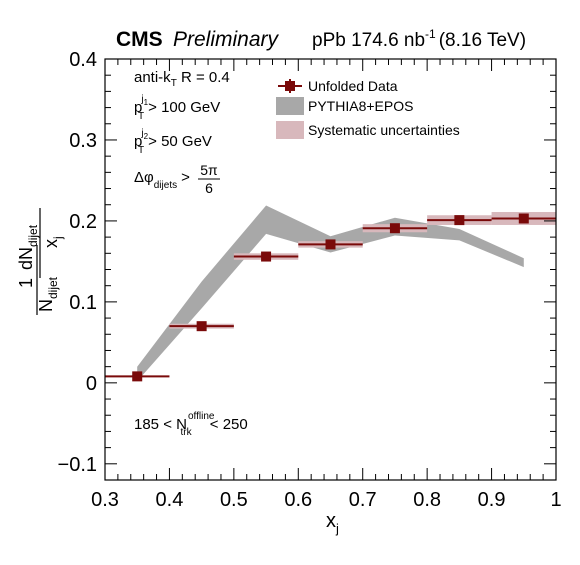 Image resolution: width=580 pixels, height=565 pixels. What do you see at coordinates (105, 500) in the screenshot?
I see `x-tick-label: 0.3` at bounding box center [105, 500].